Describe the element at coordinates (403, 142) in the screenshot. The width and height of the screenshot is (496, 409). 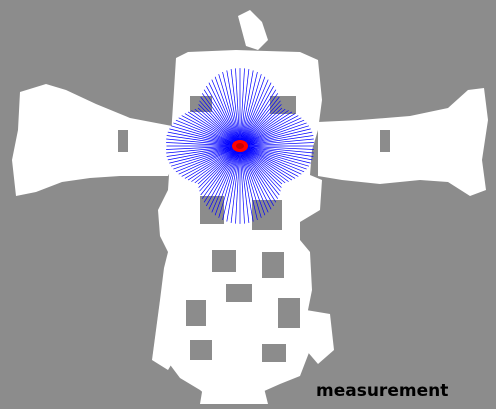
I see `free-region-right-wing` at that location.